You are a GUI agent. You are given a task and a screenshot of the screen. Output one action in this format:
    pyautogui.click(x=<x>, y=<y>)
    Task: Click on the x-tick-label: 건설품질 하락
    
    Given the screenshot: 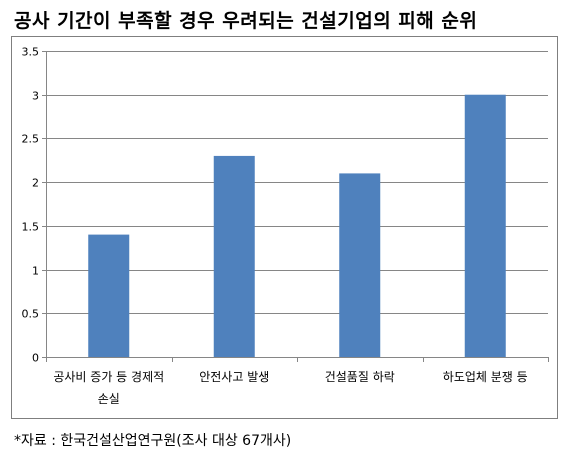 What is the action you would take?
    pyautogui.click(x=360, y=377)
    